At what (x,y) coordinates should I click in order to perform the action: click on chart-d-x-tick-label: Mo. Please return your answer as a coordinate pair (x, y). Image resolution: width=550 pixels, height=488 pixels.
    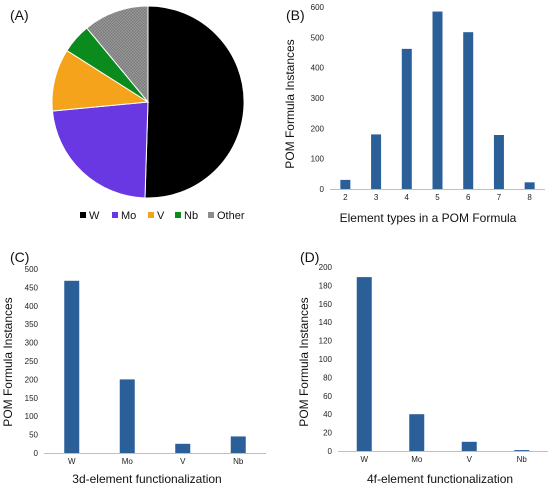
    Looking at the image, I should click on (417, 459).